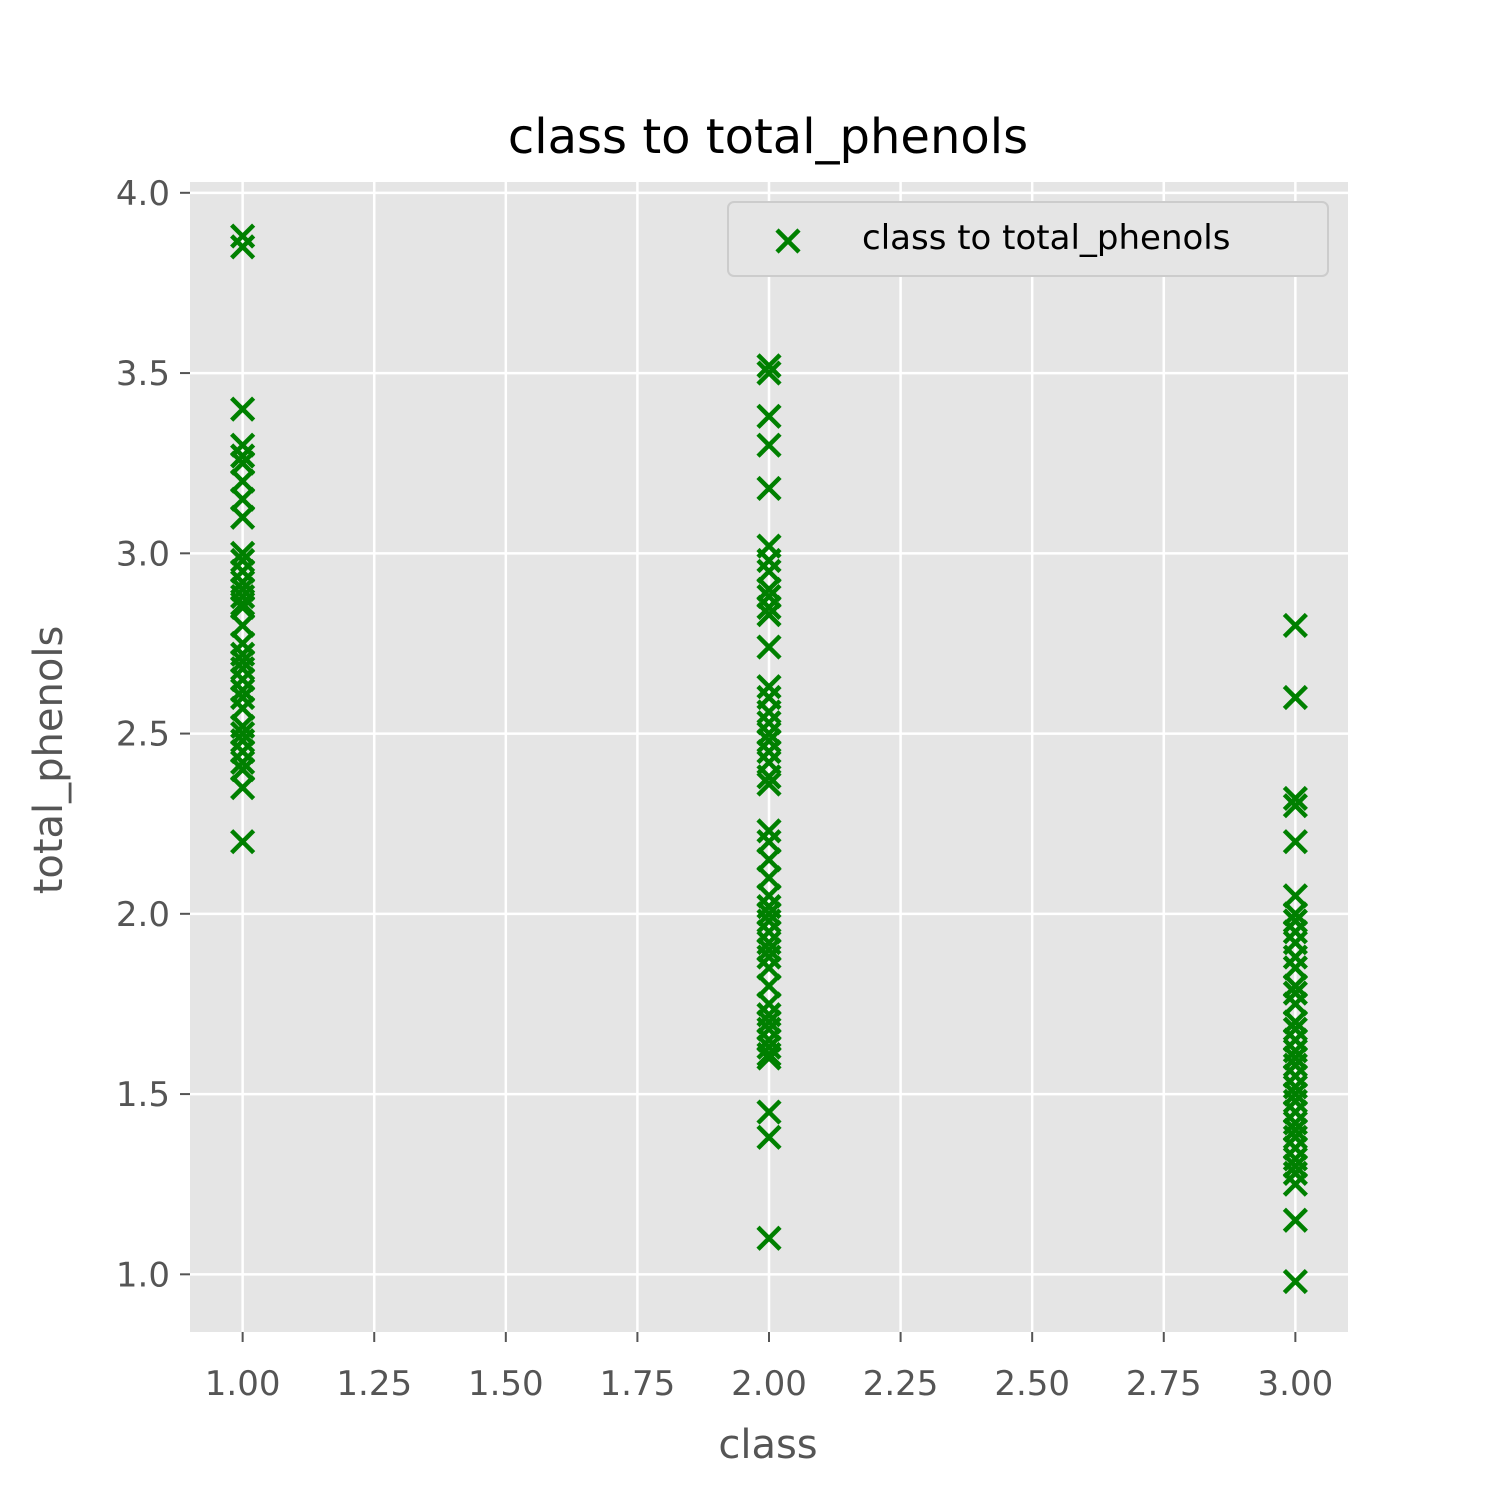 The width and height of the screenshot is (1500, 1500). I want to click on x-tick-label: 1.75, so click(638, 1384).